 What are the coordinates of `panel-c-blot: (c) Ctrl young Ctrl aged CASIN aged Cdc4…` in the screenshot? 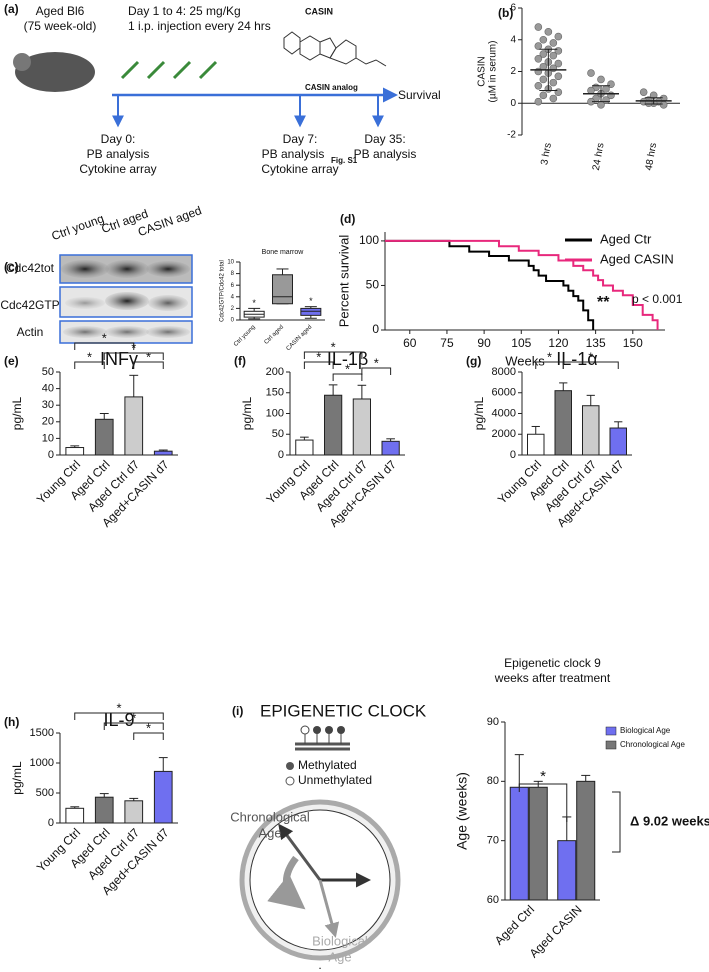 It's located at (101, 273).